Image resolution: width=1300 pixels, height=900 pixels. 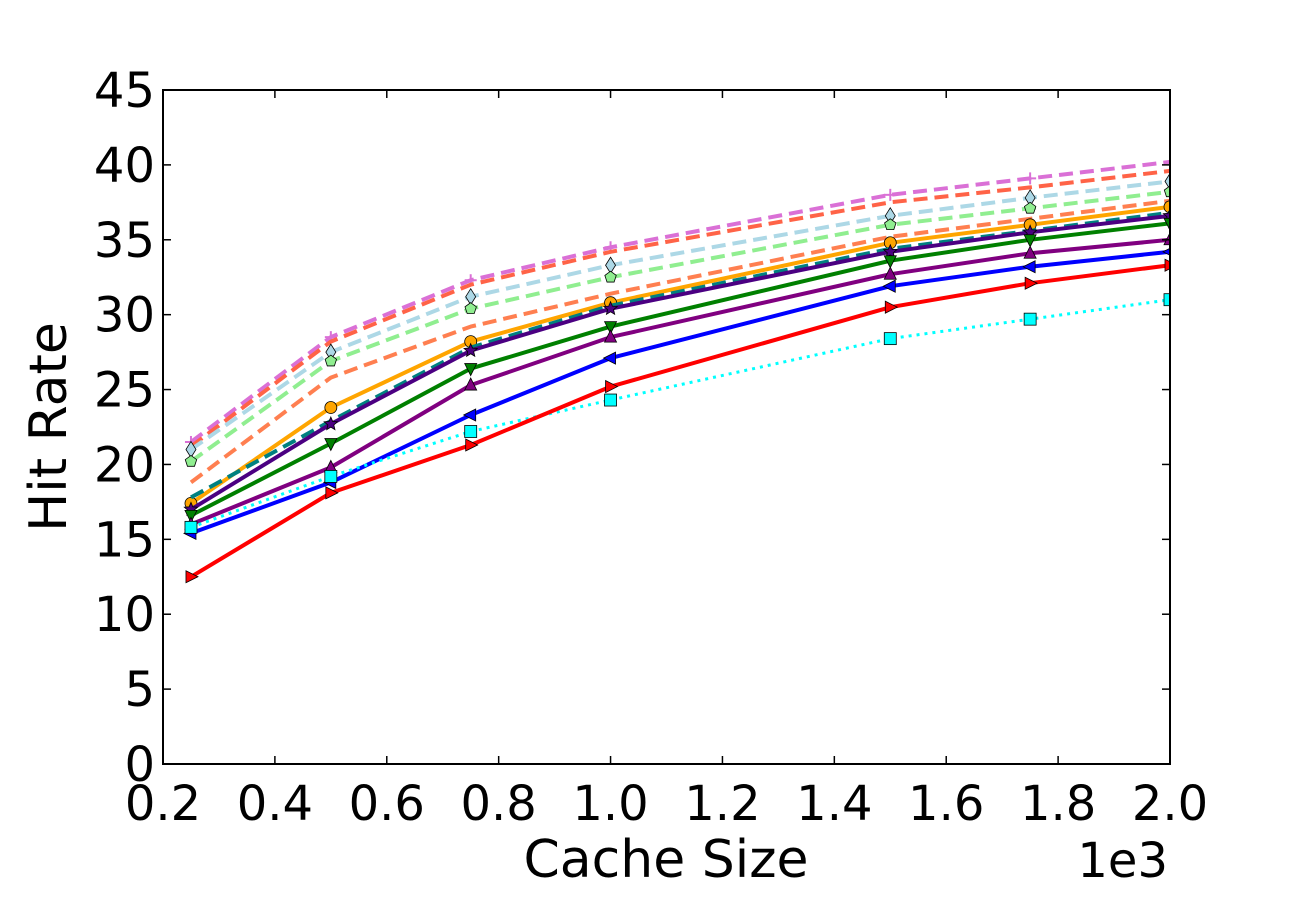 I want to click on y-tick-label-2: 10, so click(x=124, y=615).